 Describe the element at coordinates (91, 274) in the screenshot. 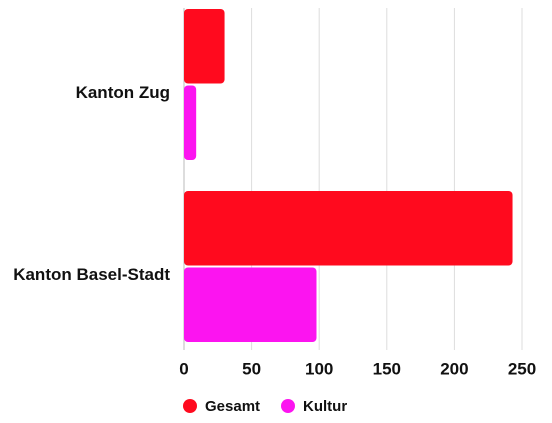

I see `y-tick-label: Kanton Basel-Stadt` at that location.